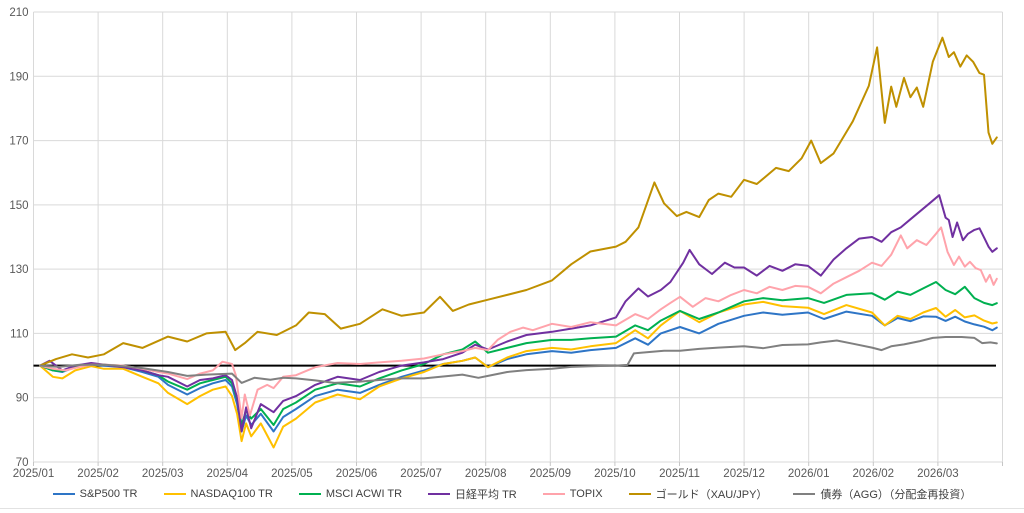 Image resolution: width=1024 pixels, height=513 pixels. What do you see at coordinates (228, 474) in the screenshot?
I see `x-axis-label: 2025/04` at bounding box center [228, 474].